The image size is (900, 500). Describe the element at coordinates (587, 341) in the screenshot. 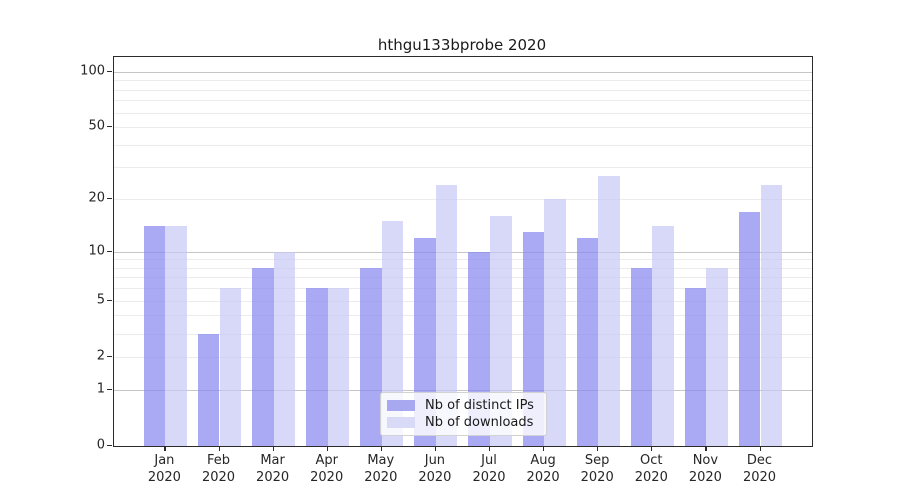

I see `bar-ips-sep` at that location.